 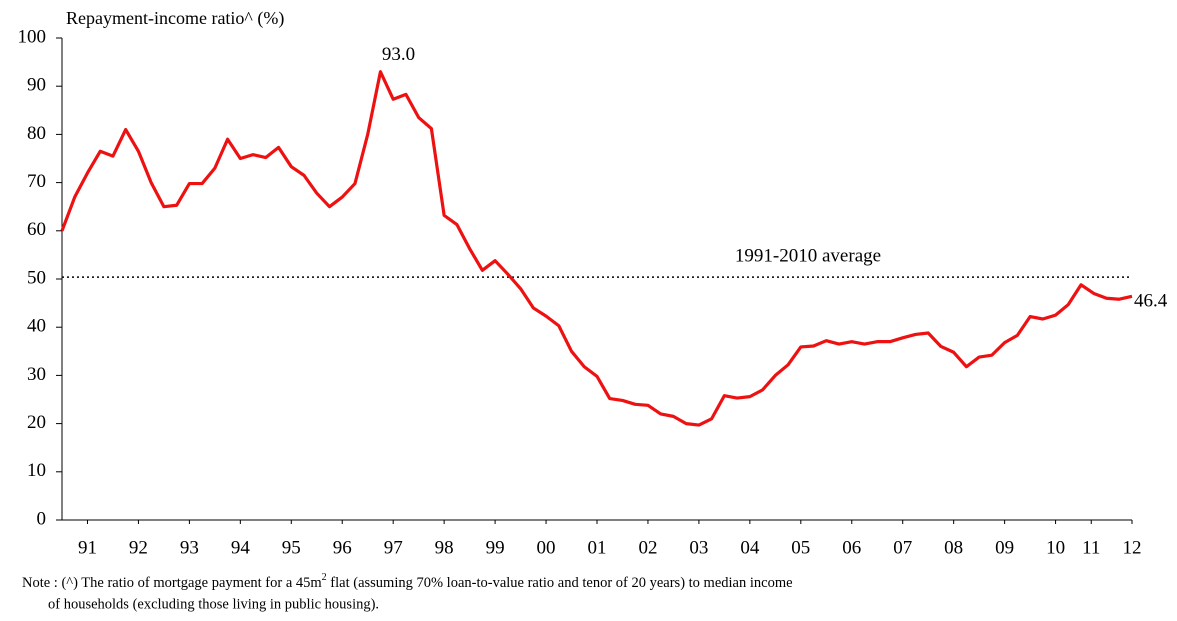 I want to click on y-tick-label: 30, so click(x=36, y=374).